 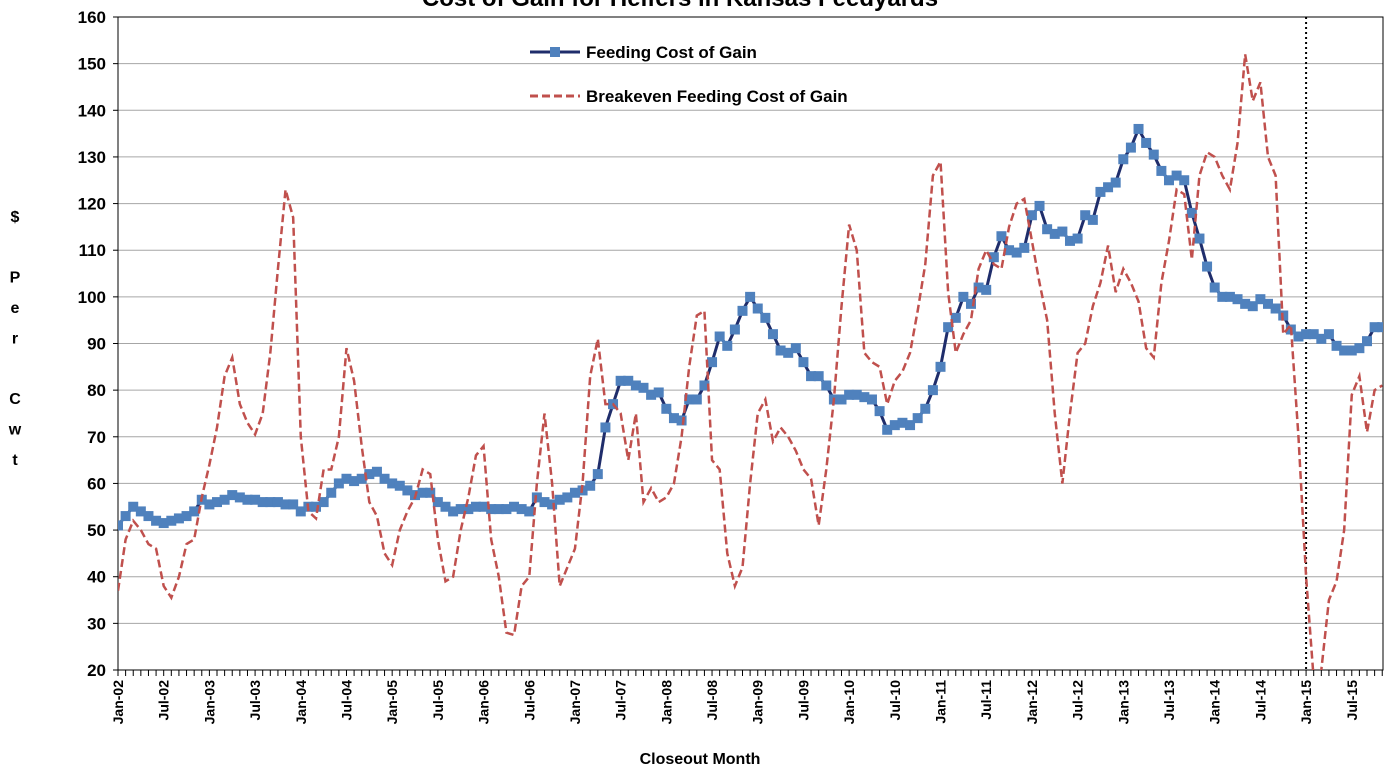 What do you see at coordinates (717, 96) in the screenshot?
I see `legend-label: Breakeven Feeding Cost of Gain` at bounding box center [717, 96].